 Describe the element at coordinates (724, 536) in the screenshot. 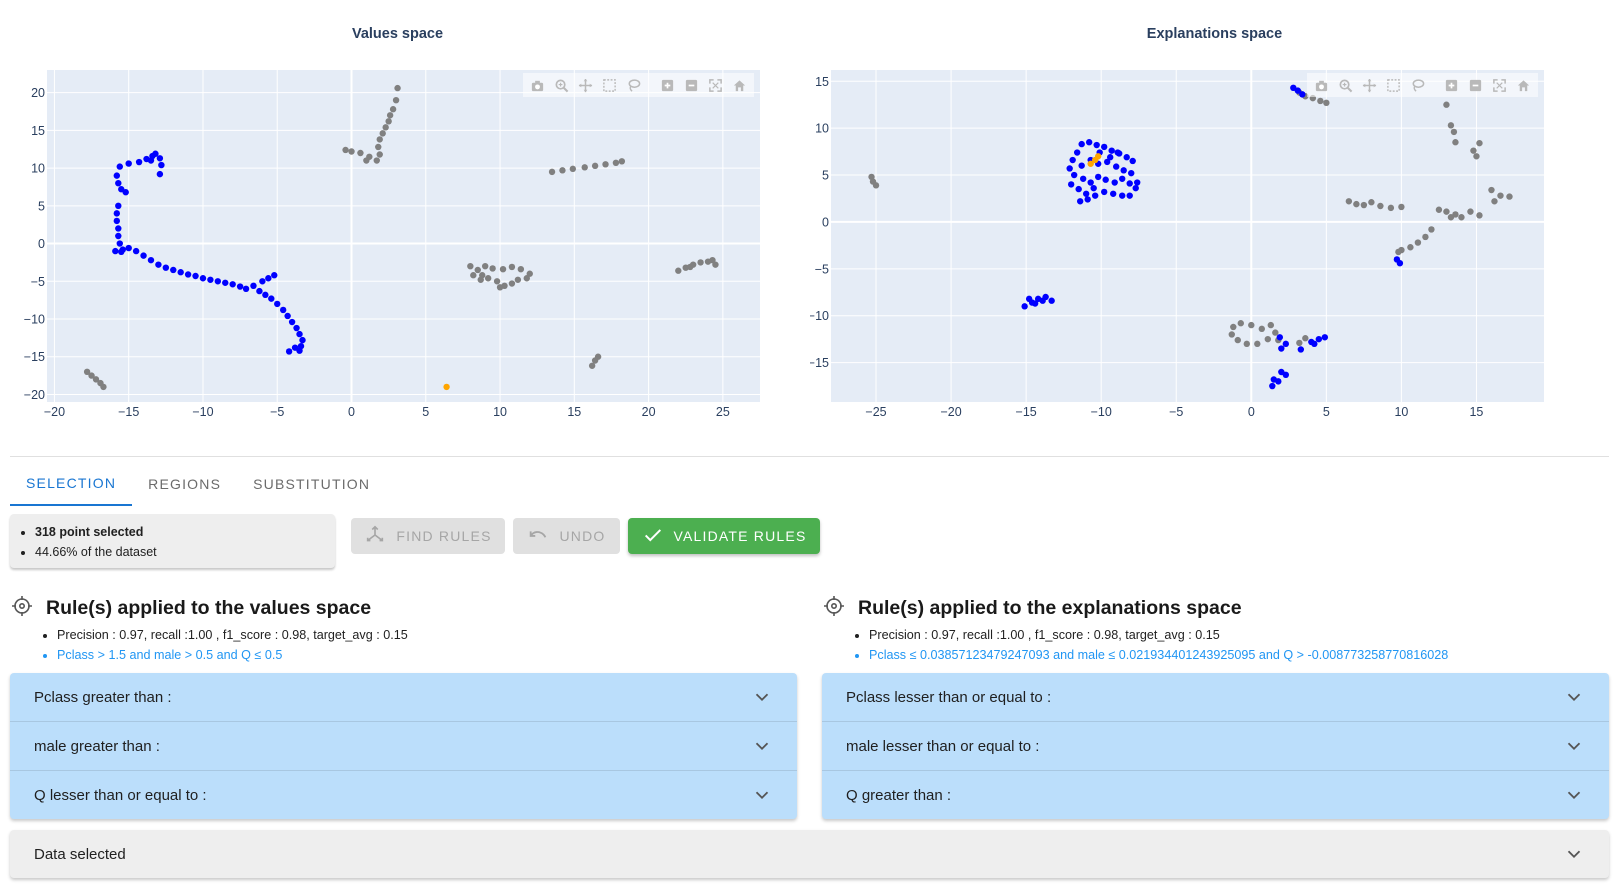

I see `validate-rules-button: Validate rules` at that location.